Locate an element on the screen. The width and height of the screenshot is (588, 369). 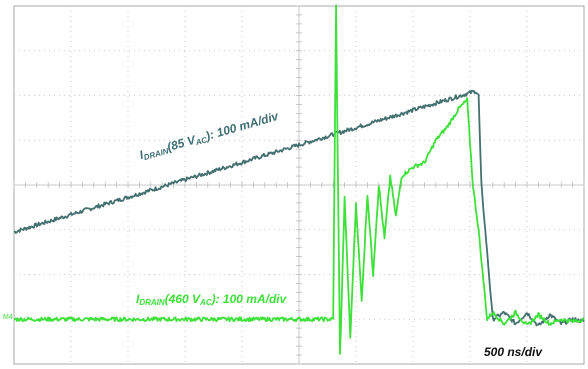
label-460-sub: DRAIN is located at coordinates (152, 302).